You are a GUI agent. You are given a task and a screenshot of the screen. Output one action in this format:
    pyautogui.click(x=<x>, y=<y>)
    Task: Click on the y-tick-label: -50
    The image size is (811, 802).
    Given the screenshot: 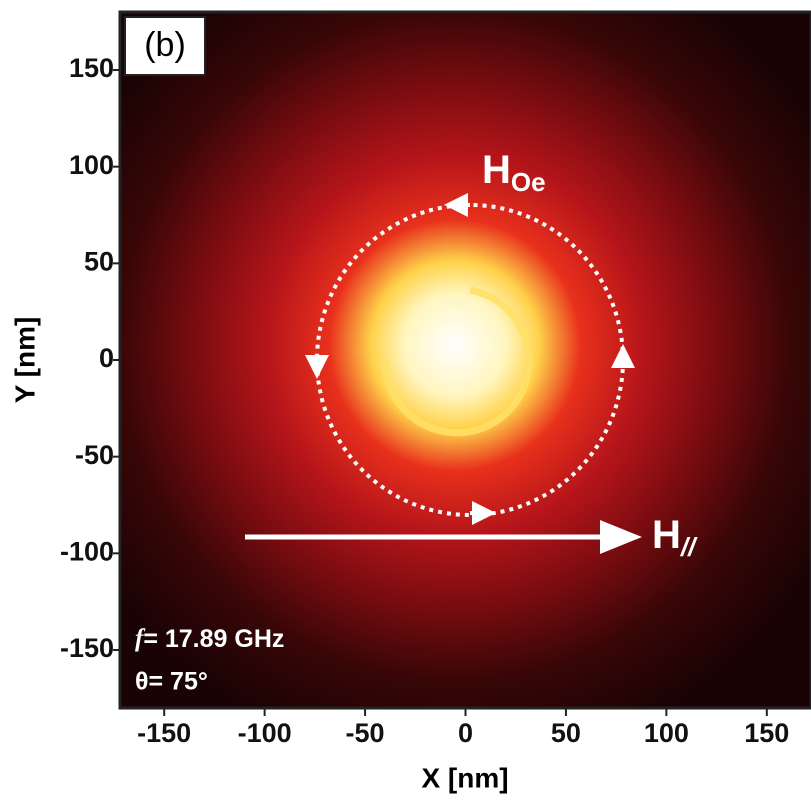 What is the action you would take?
    pyautogui.click(x=94, y=455)
    